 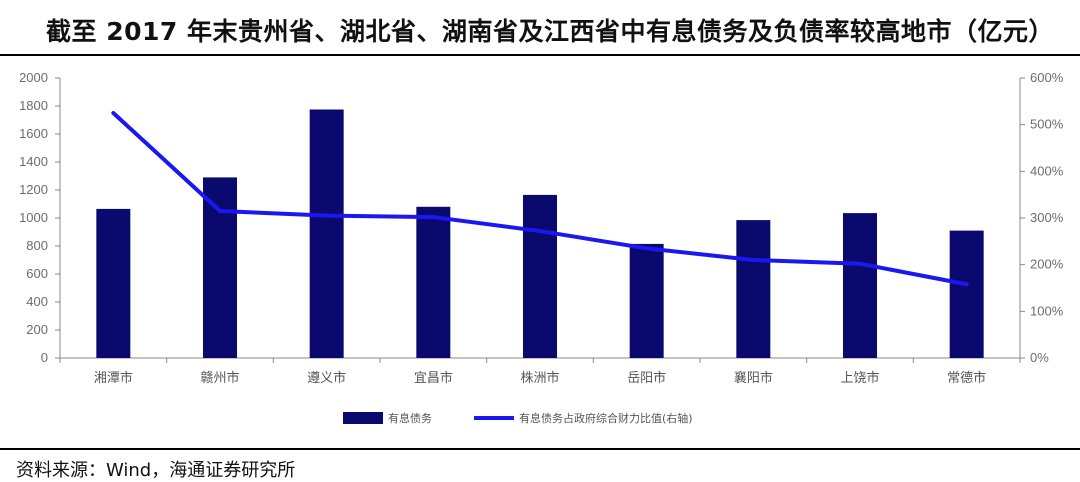 I want to click on category-label: 株洲市, so click(x=539, y=378).